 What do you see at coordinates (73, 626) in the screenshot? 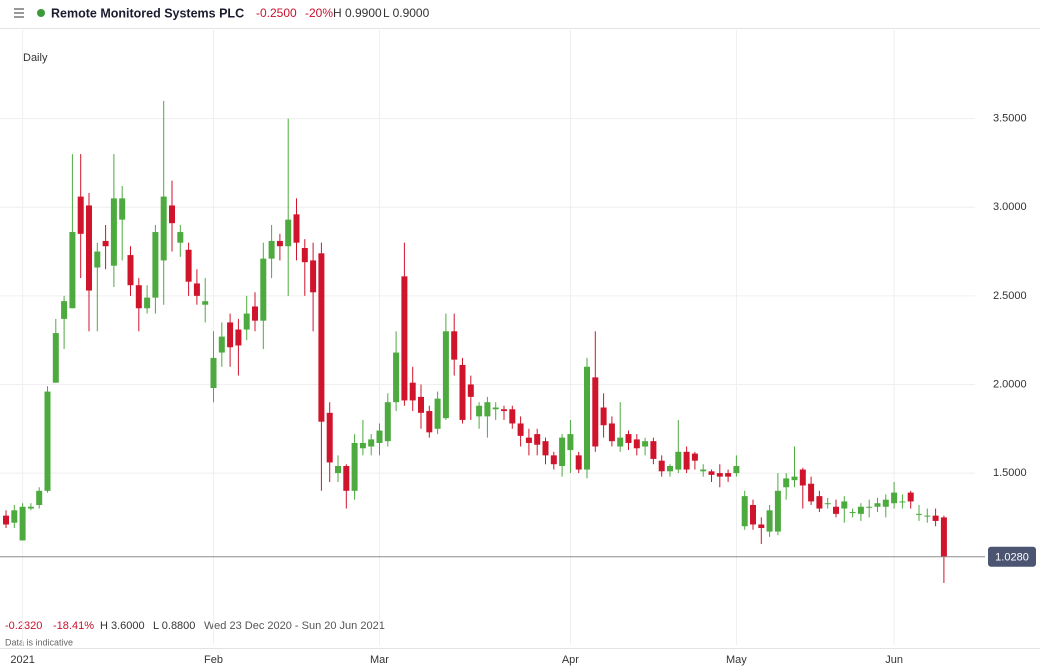
I see `footer-change-pct: -18.41%` at bounding box center [73, 626].